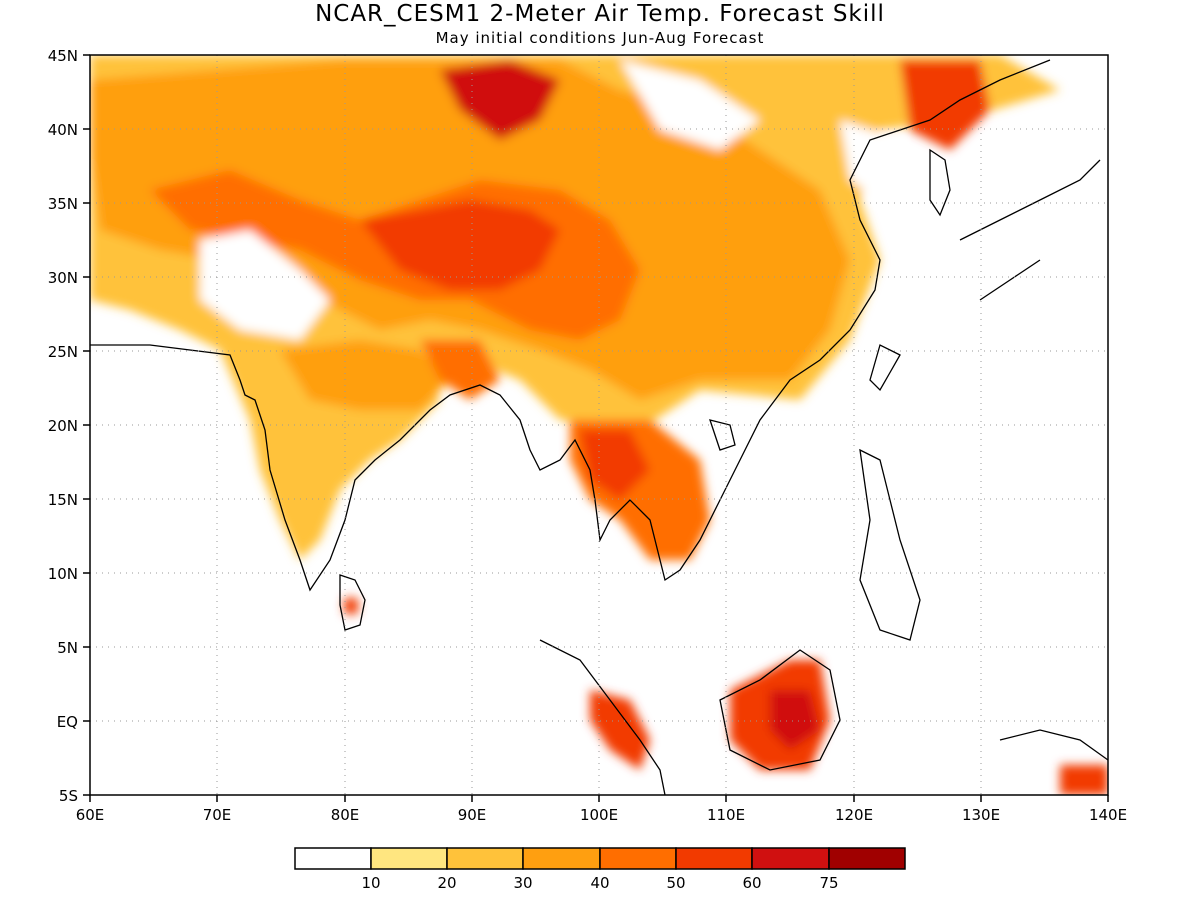 The height and width of the screenshot is (900, 1200). I want to click on lon-label: 110E, so click(726, 815).